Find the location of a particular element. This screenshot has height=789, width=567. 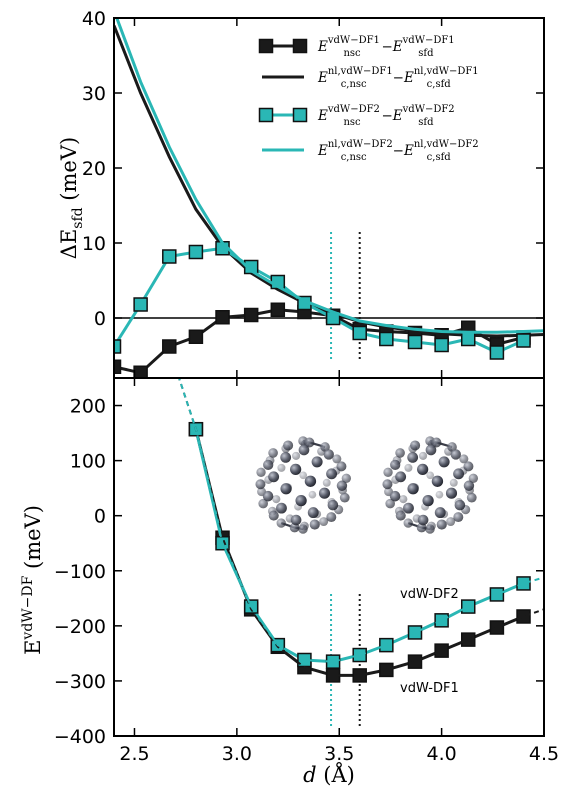

y-tick-label: −400 is located at coordinates (80, 737).